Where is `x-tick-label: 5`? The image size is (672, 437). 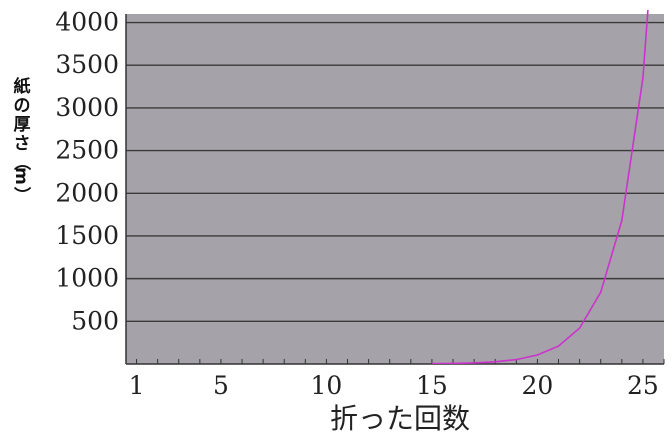
x-tick-label: 5 is located at coordinates (221, 385).